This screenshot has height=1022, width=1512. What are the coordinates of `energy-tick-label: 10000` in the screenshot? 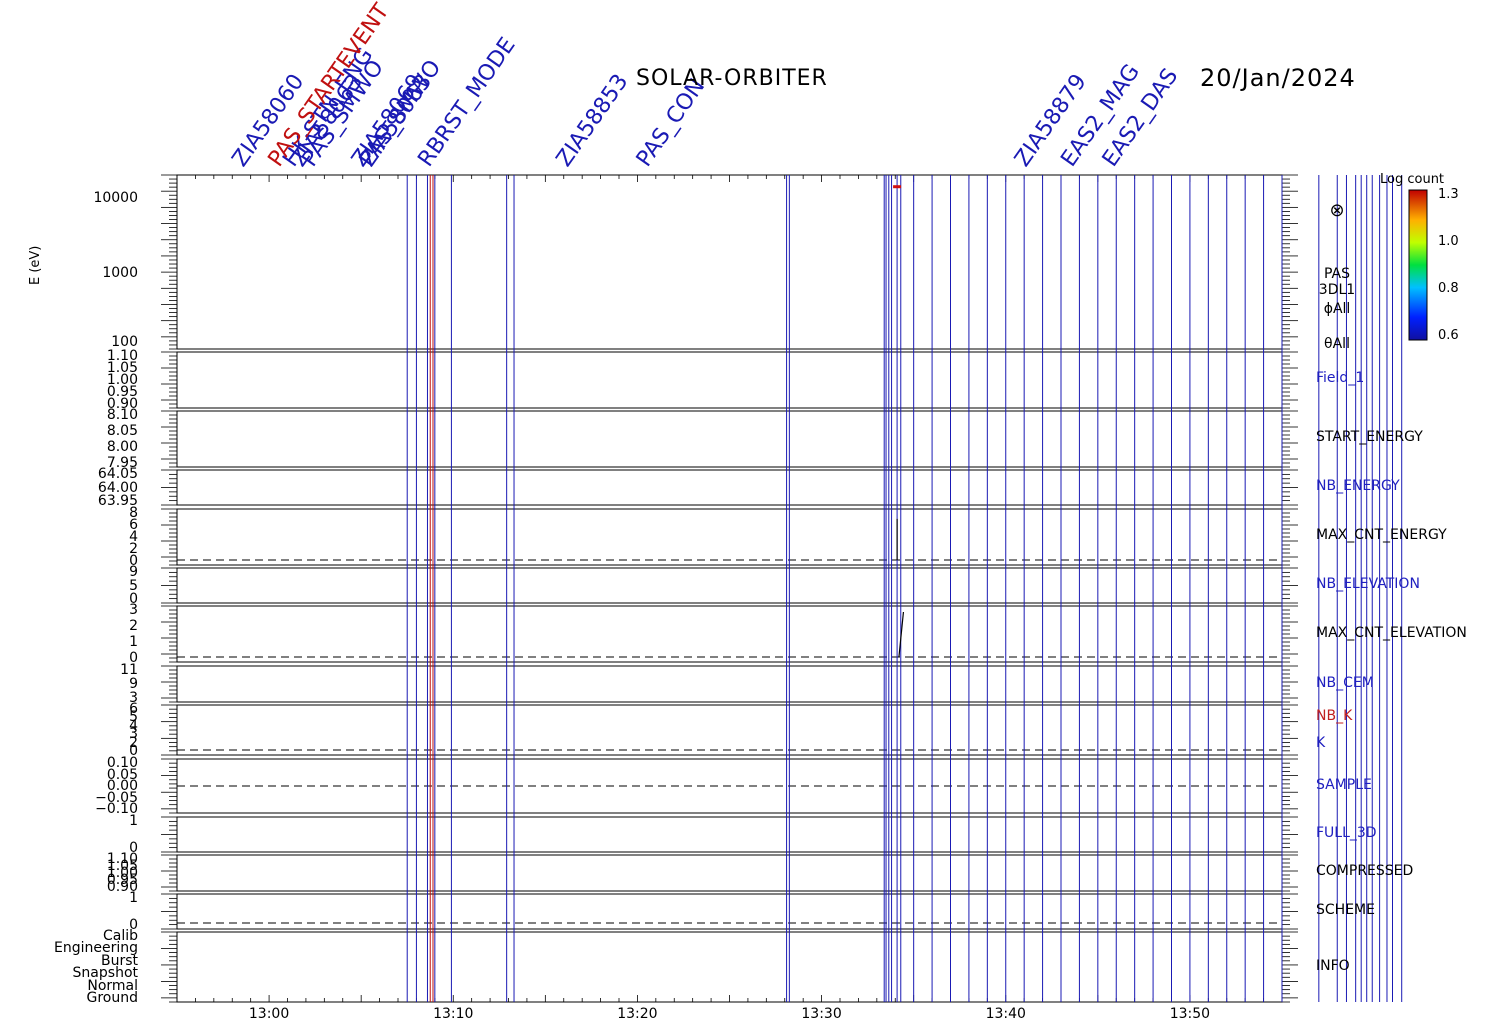 It's located at (115, 198).